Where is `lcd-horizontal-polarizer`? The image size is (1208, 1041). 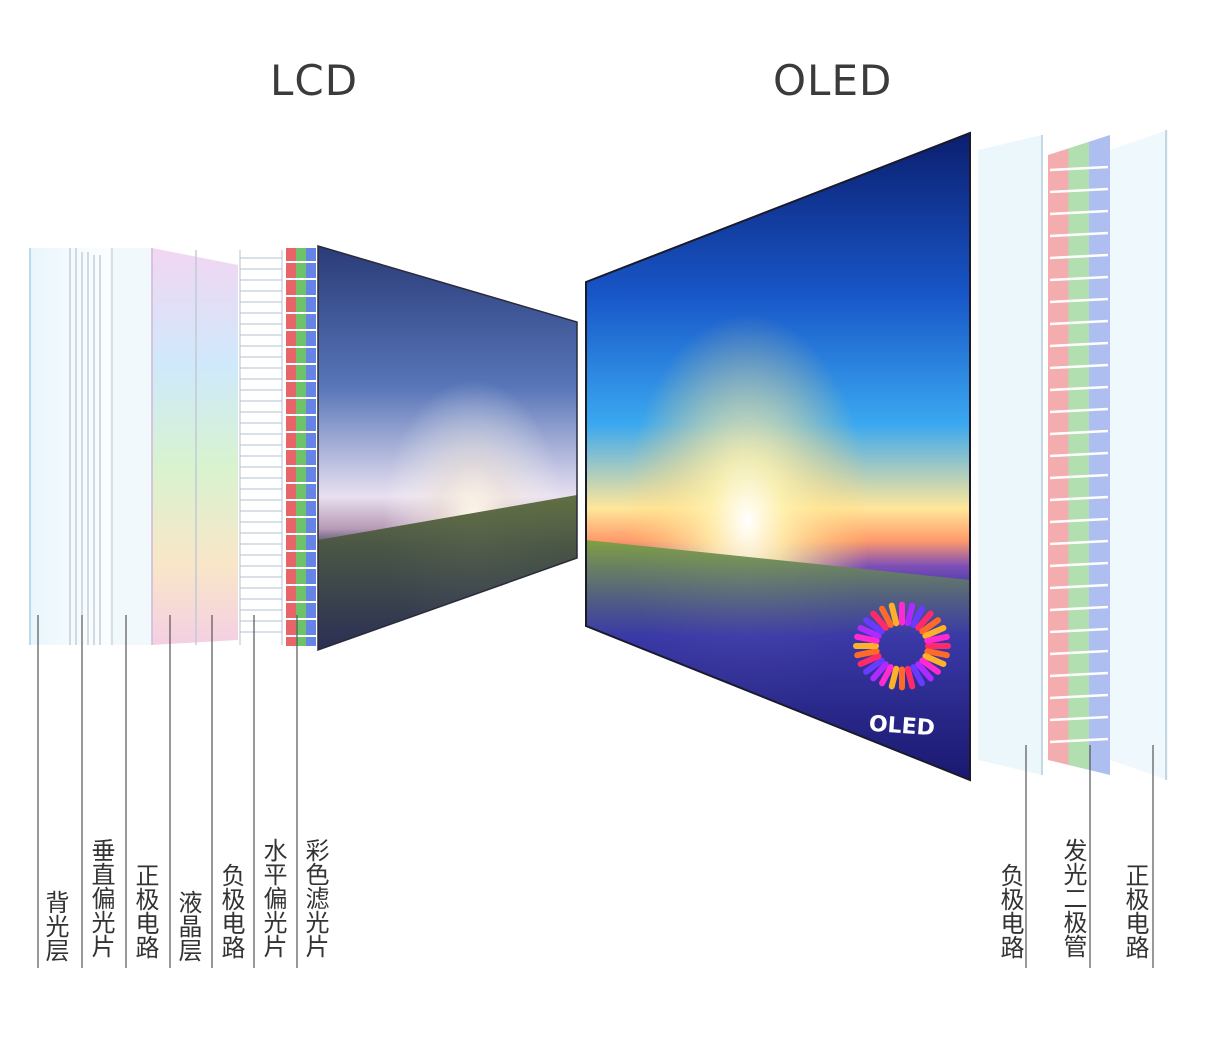 lcd-horizontal-polarizer is located at coordinates (261, 447).